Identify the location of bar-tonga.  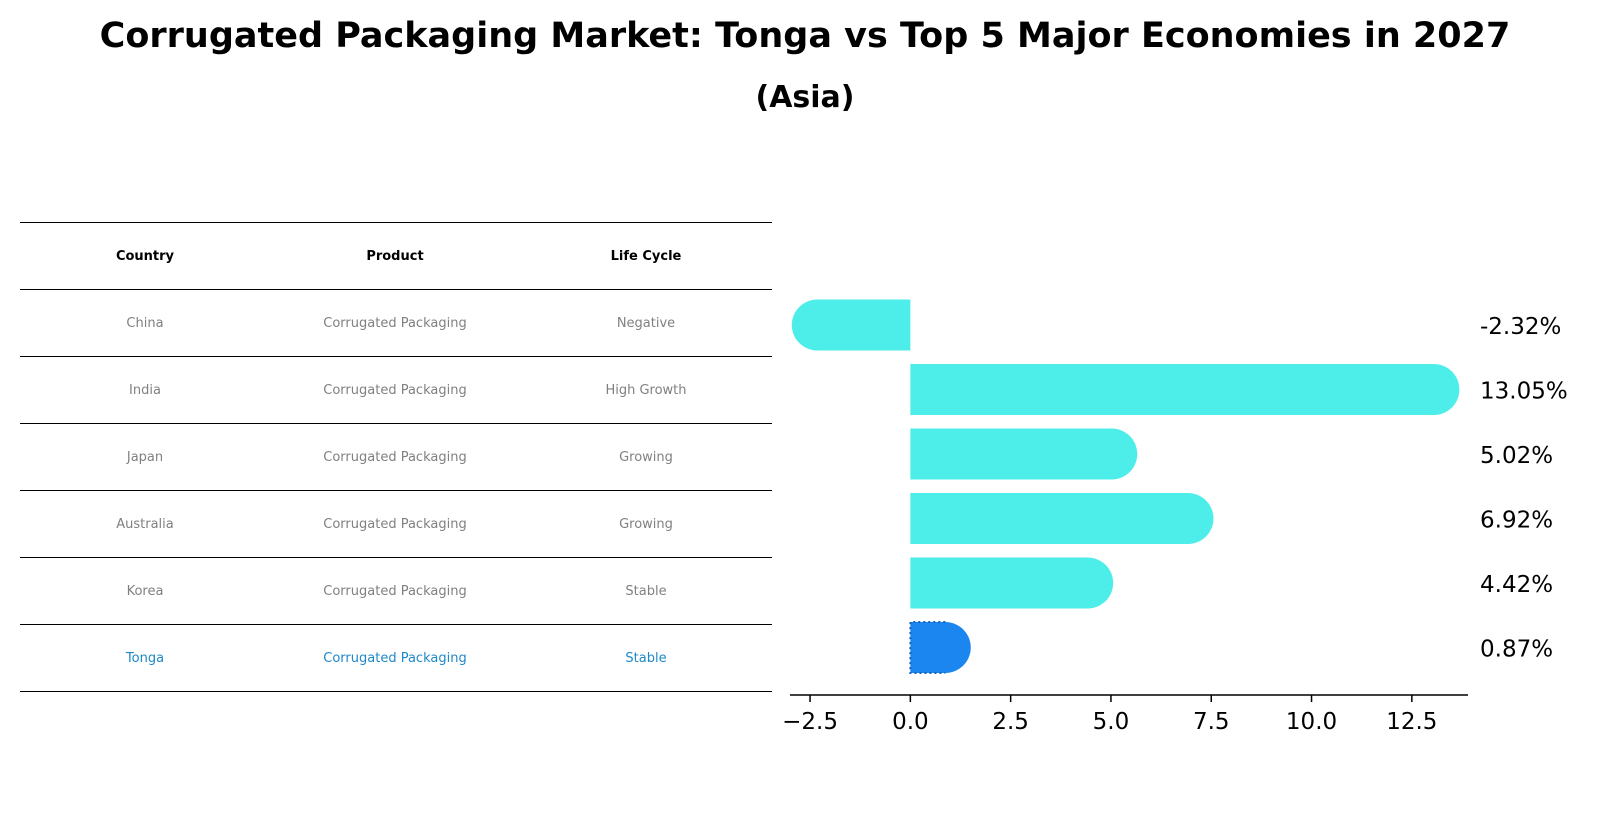
(940, 647).